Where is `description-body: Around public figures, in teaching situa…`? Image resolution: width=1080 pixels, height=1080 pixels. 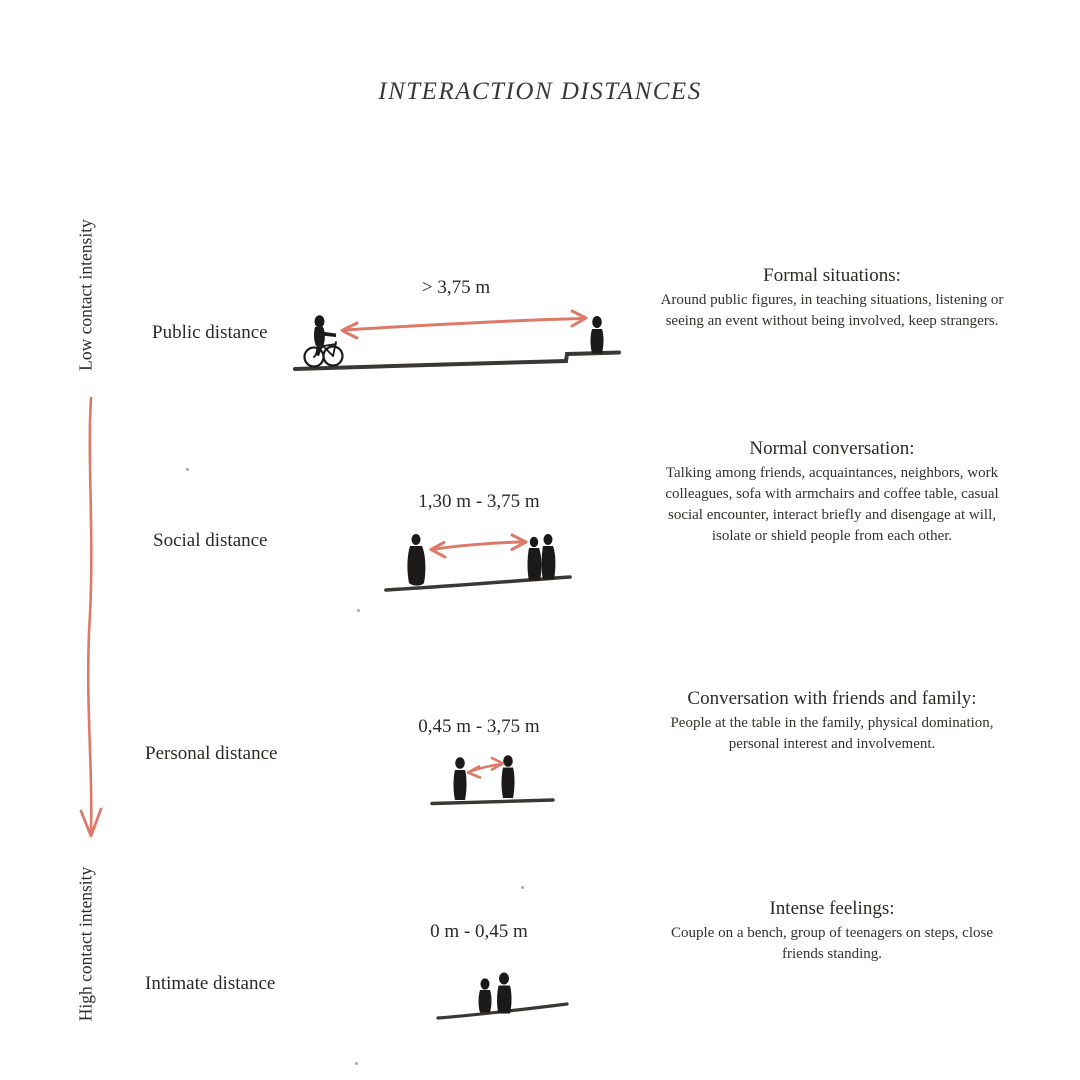
description-body: Around public figures, in teaching situa… is located at coordinates (832, 310).